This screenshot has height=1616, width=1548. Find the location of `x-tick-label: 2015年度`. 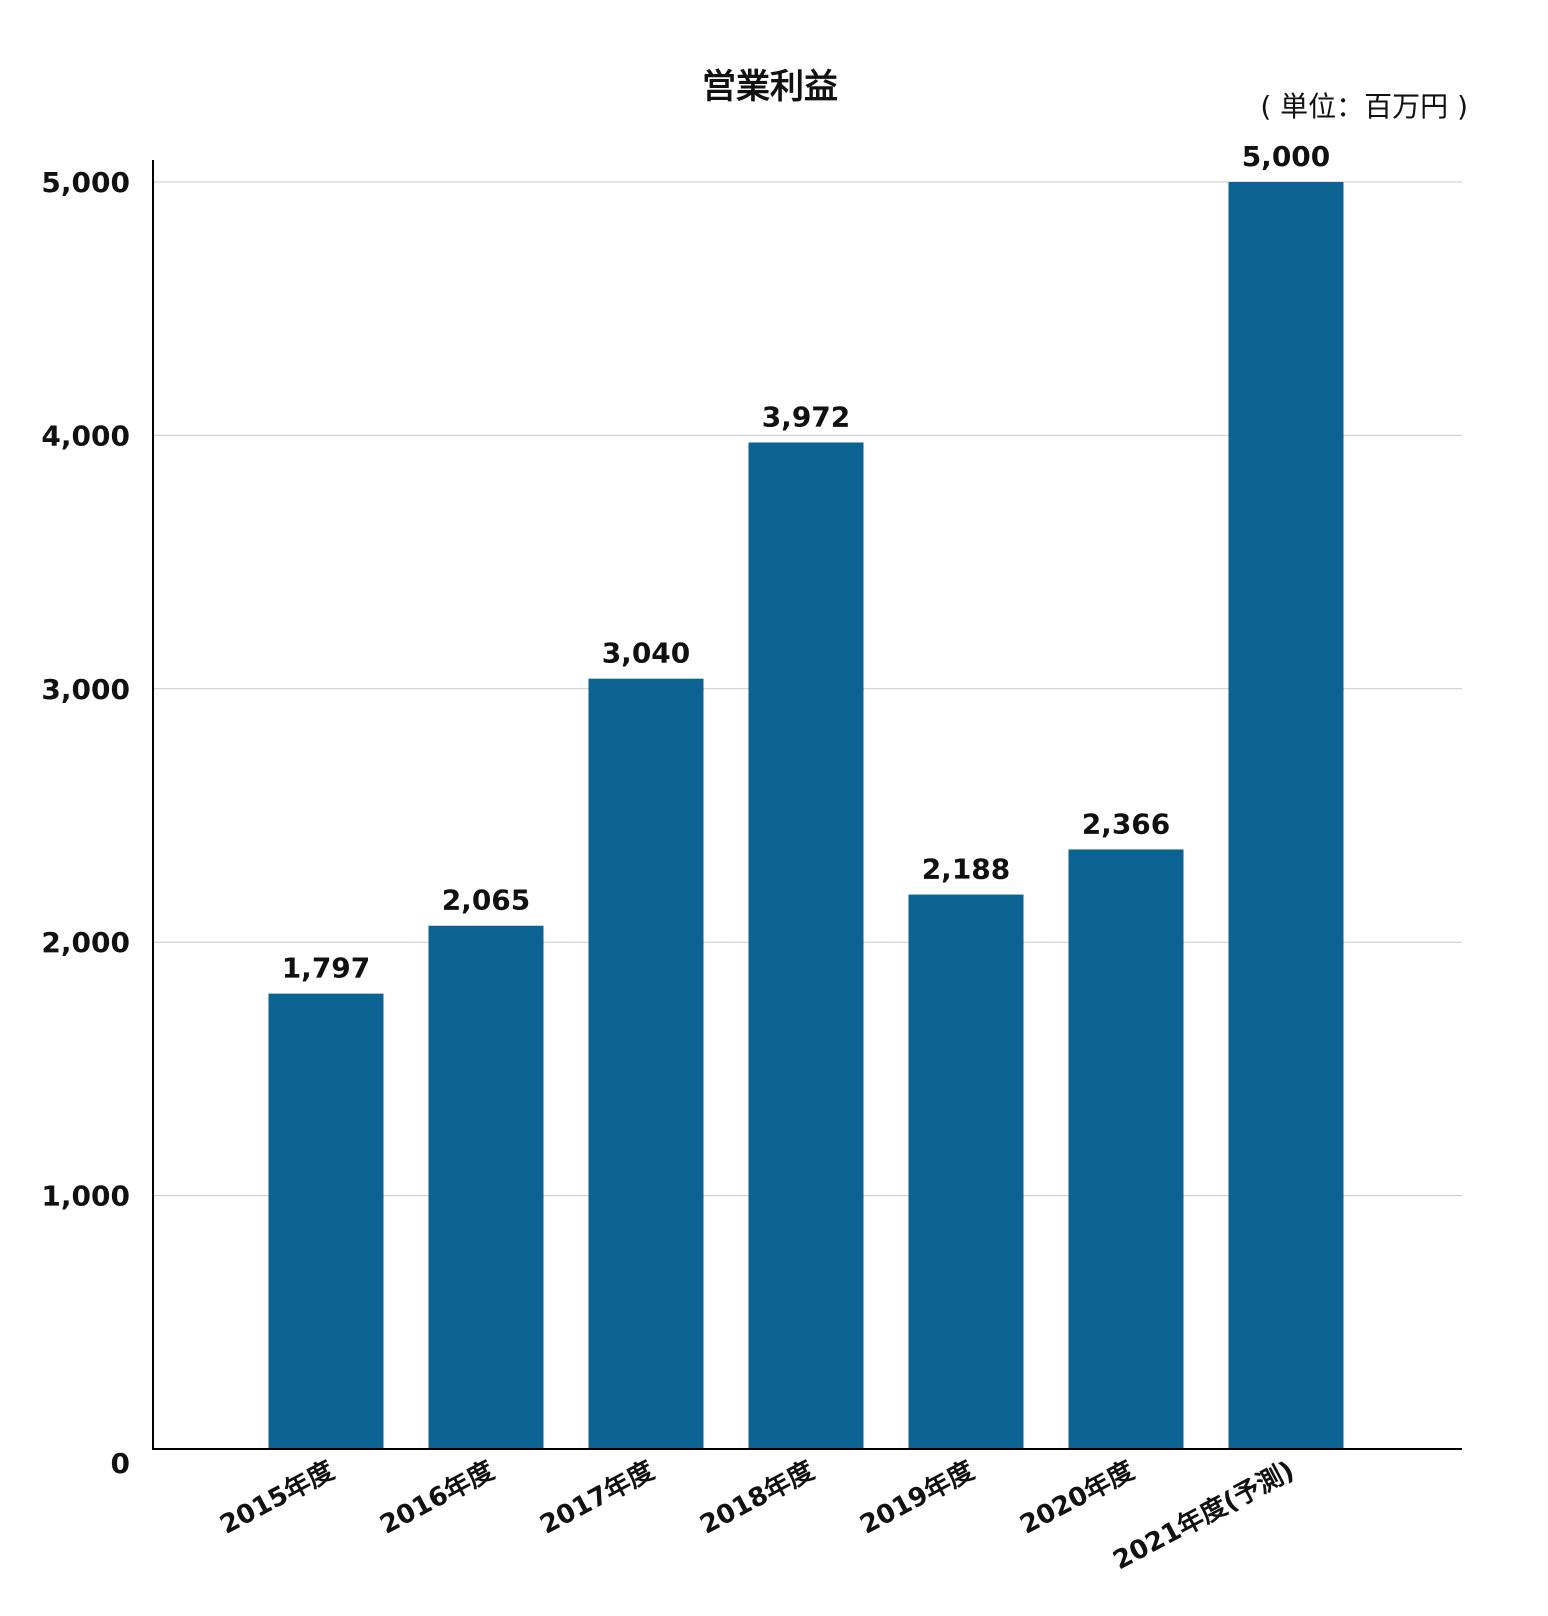

x-tick-label: 2015年度 is located at coordinates (277, 1498).